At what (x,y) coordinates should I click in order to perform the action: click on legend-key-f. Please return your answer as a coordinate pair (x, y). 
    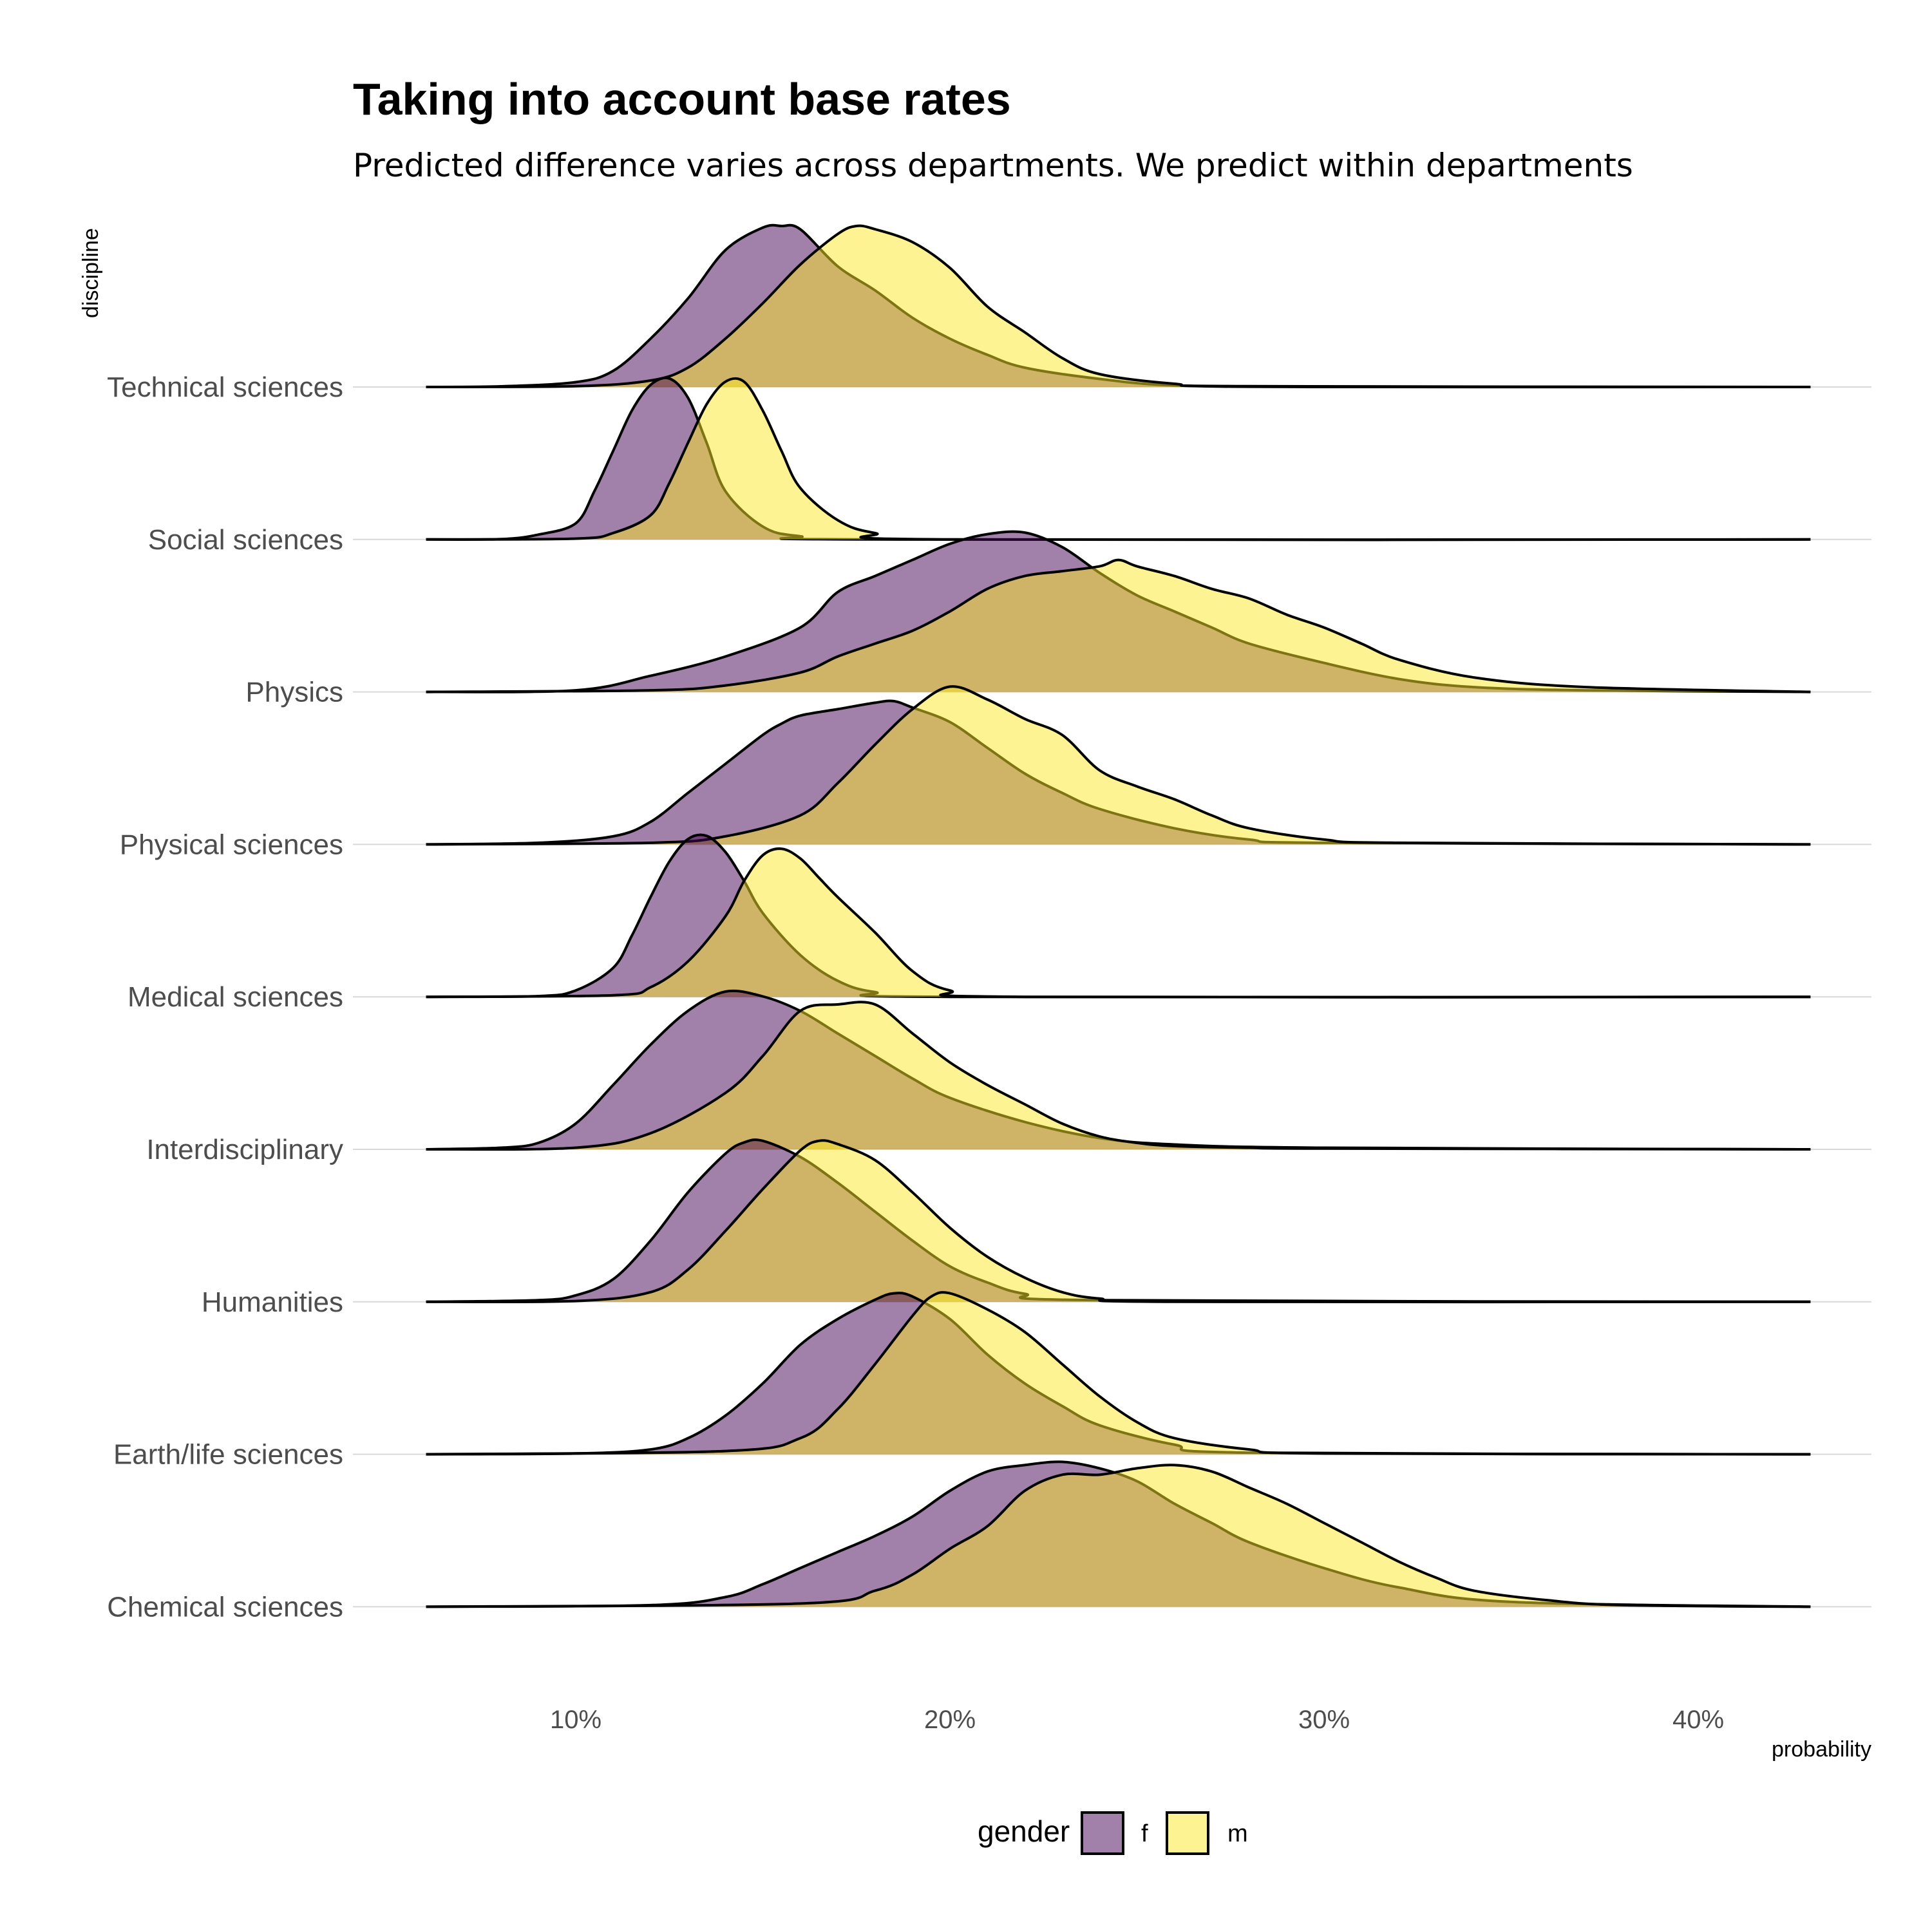
    Looking at the image, I should click on (1102, 1833).